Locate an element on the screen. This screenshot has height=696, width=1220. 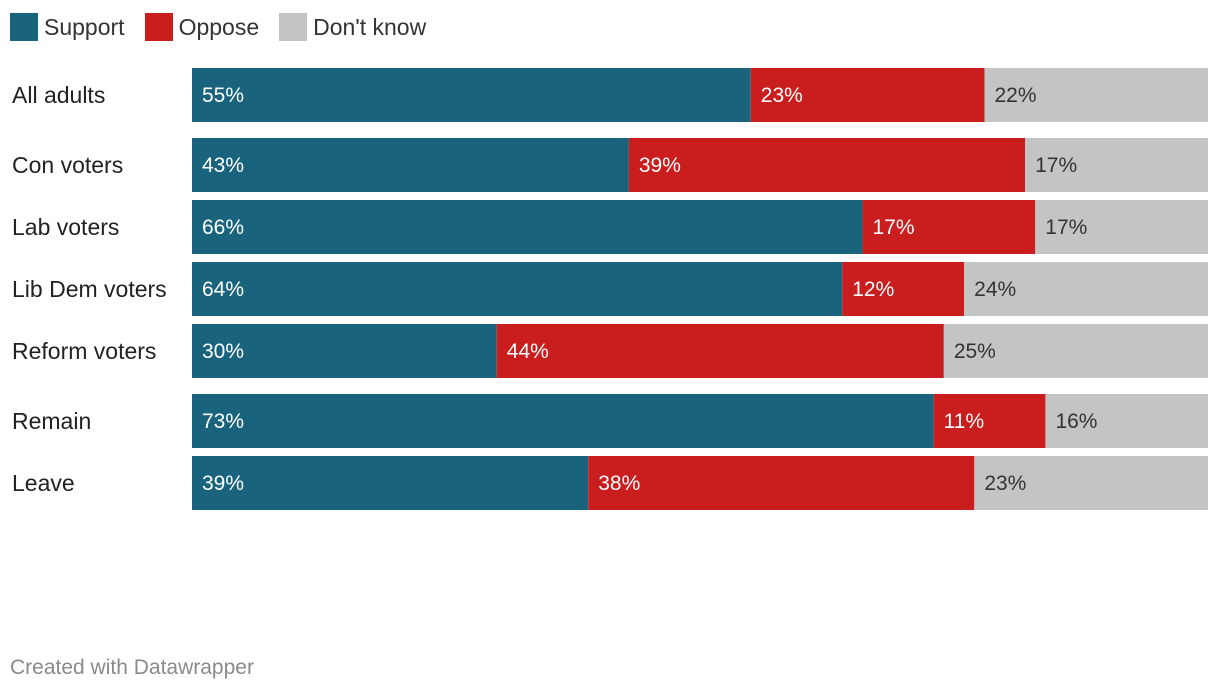
legend-item-oppose: Oppose is located at coordinates (202, 27).